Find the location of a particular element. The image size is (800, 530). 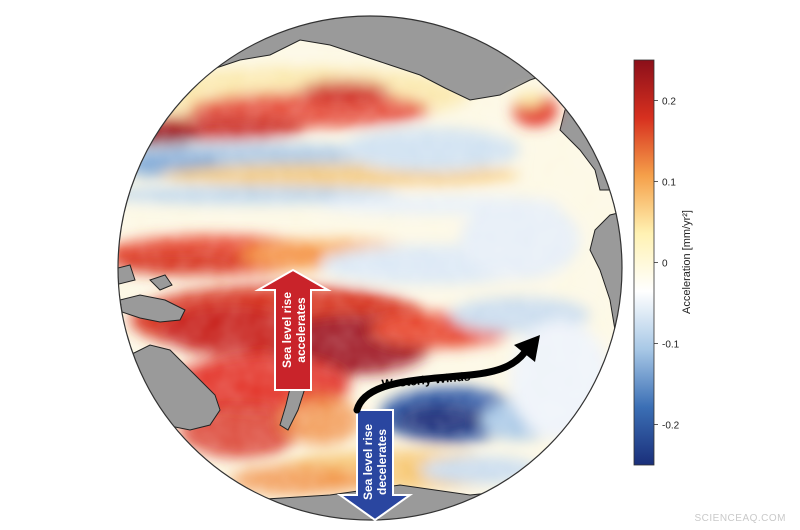

colorbar-tick-label: 0.1 is located at coordinates (669, 183).